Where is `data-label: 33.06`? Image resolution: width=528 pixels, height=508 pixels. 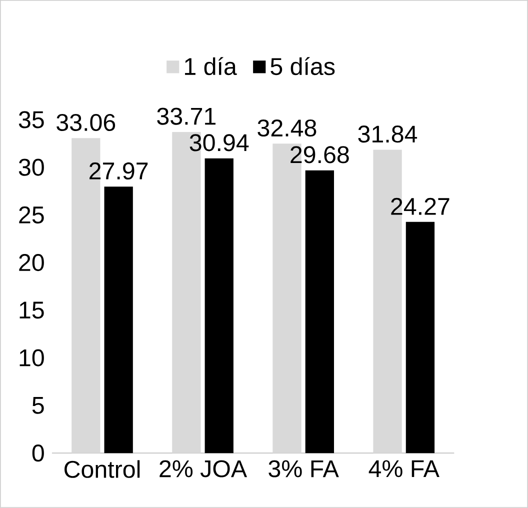
data-label: 33.06 is located at coordinates (86, 123).